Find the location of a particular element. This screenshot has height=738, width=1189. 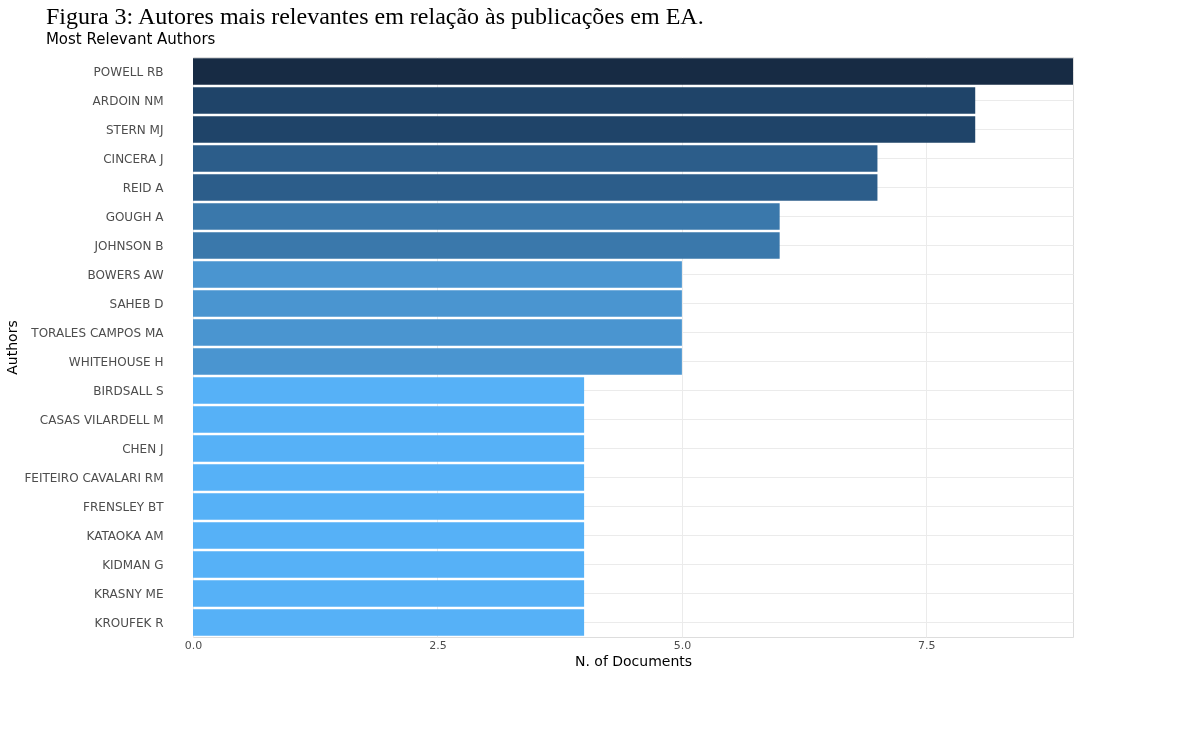

y-axis-title: Authors is located at coordinates (12, 347).